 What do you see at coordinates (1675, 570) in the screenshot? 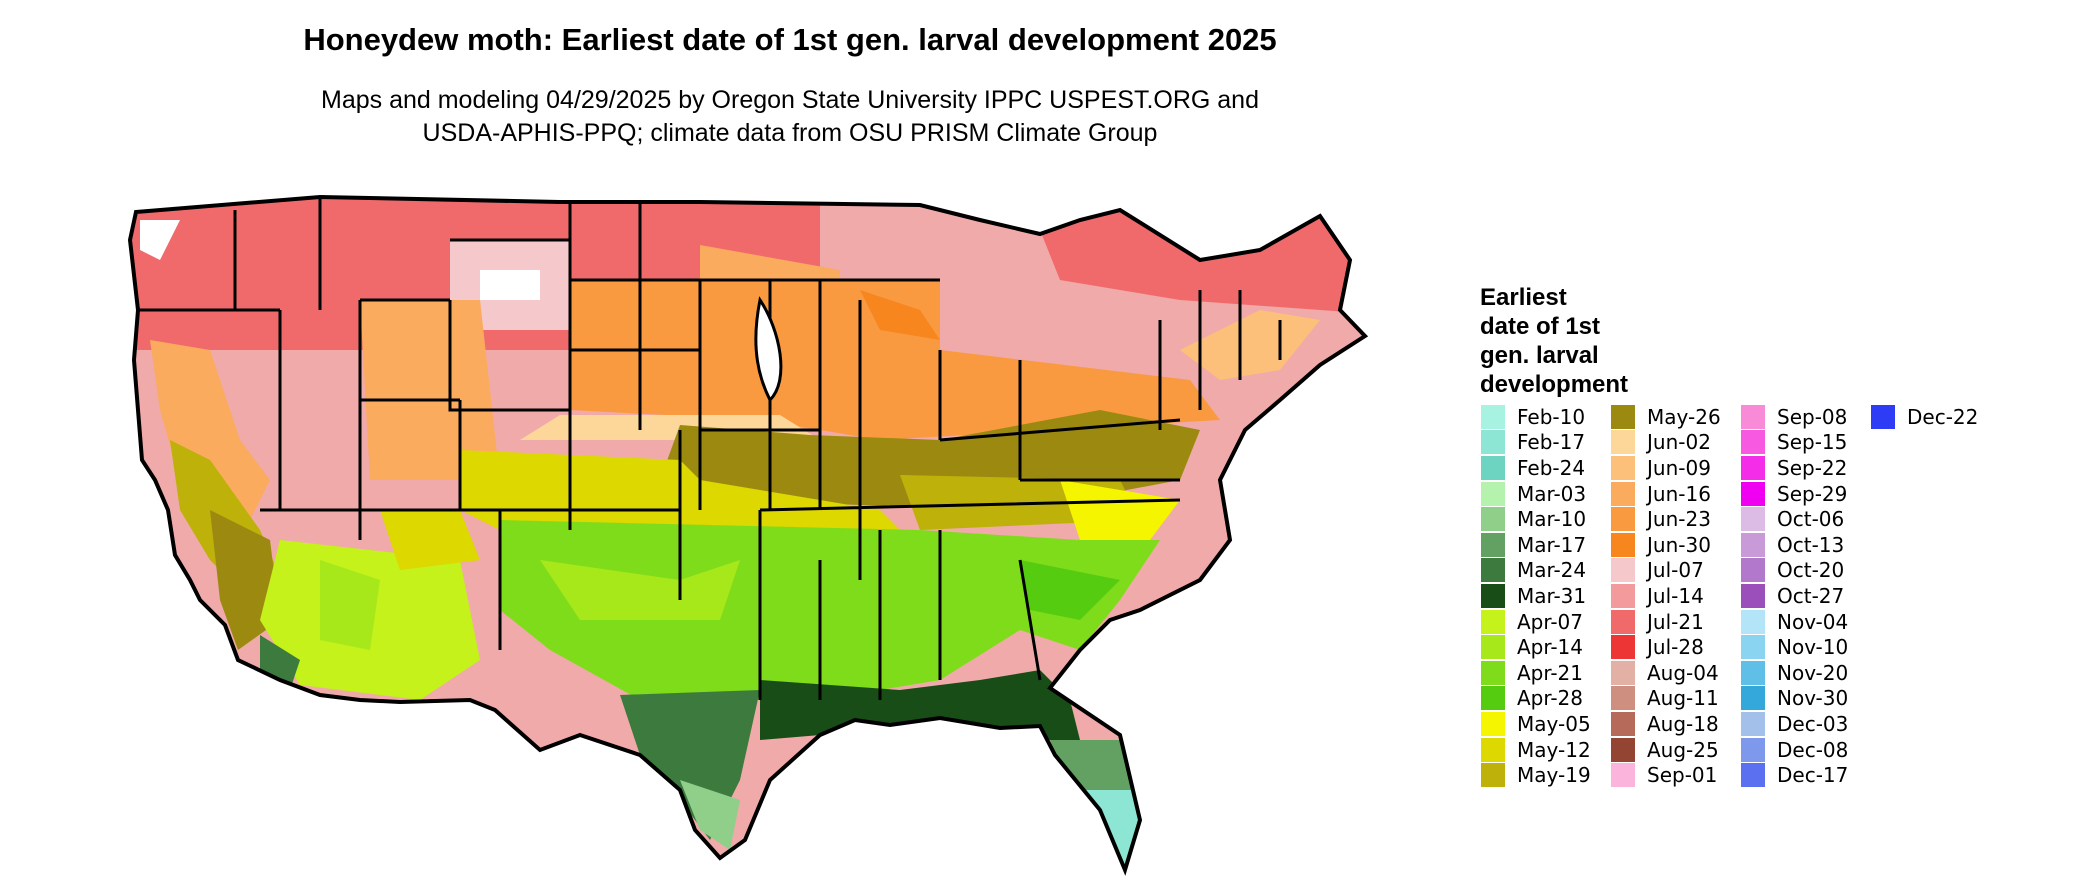
I see `legend-label: Jul-07` at bounding box center [1675, 570].